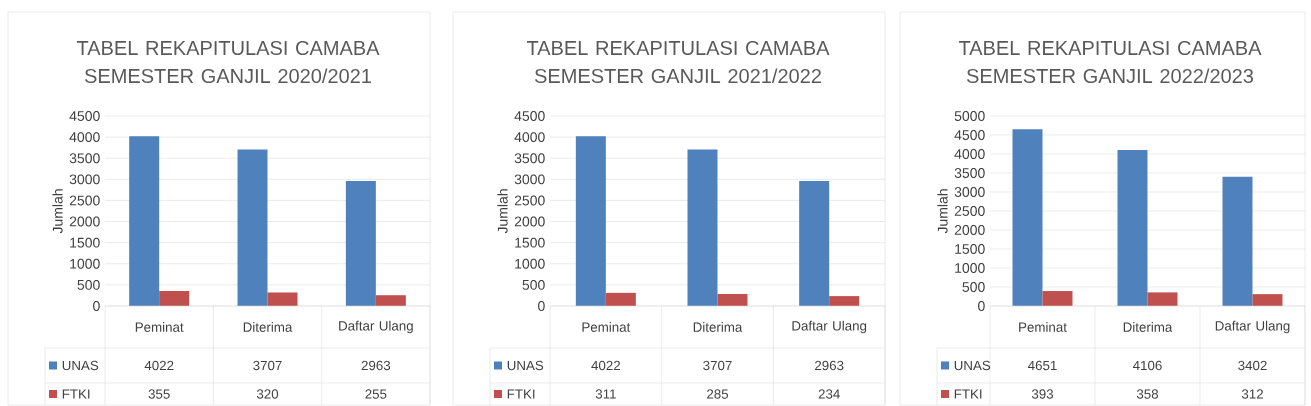 The image size is (1311, 406). Describe the element at coordinates (1042, 394) in the screenshot. I see `data-label: 393` at that location.